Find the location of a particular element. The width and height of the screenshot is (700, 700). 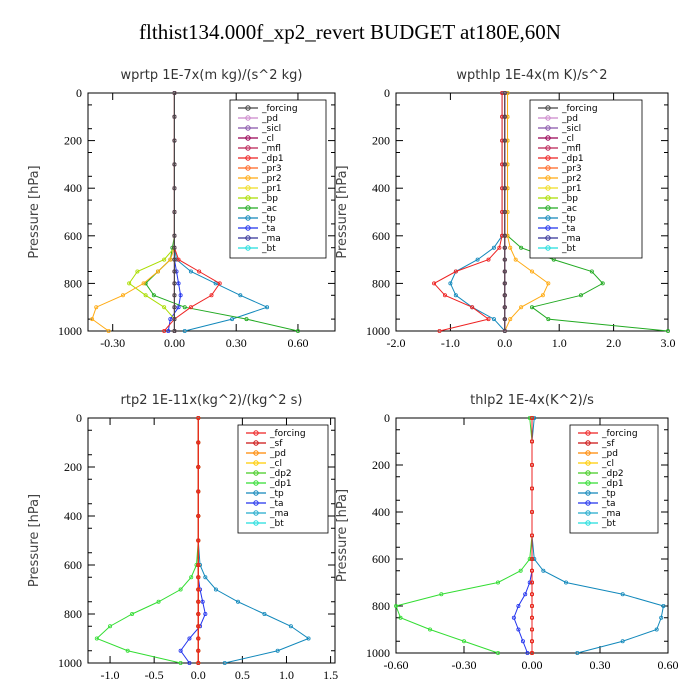

x-tick-label: 2.0 is located at coordinates (613, 343).